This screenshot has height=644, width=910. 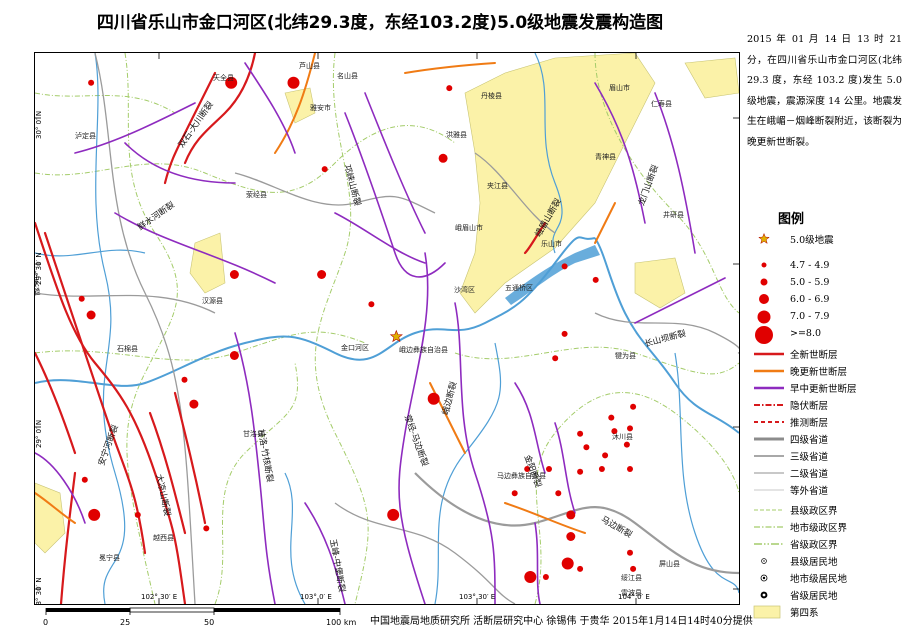 What do you see at coordinates (810, 299) in the screenshot?
I see `legend-label: 6.0 - 6.9` at bounding box center [810, 299].